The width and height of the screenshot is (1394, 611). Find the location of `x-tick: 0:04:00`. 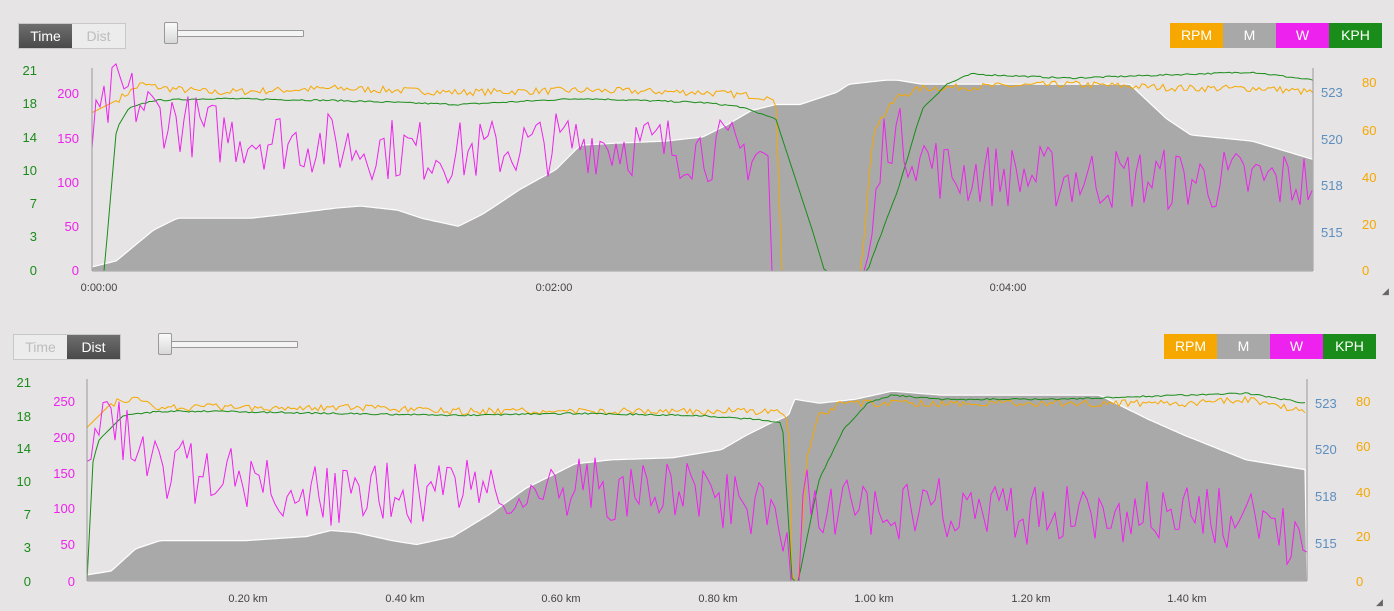

x-tick: 0:04:00 is located at coordinates (1008, 288).